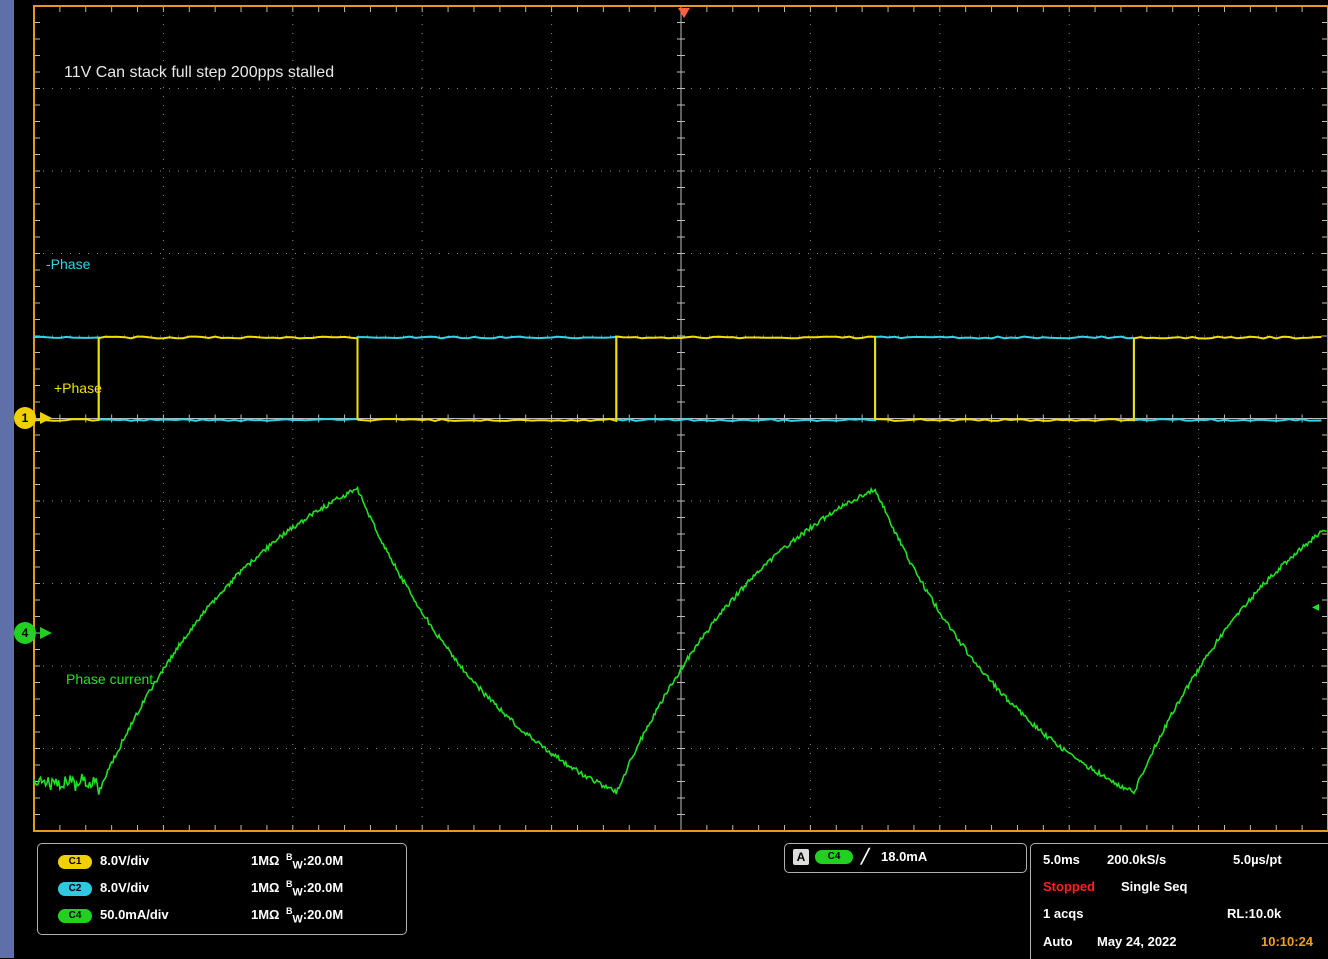 Image resolution: width=1328 pixels, height=959 pixels. I want to click on time-resolution: 5.0µs/pt, so click(1257, 859).